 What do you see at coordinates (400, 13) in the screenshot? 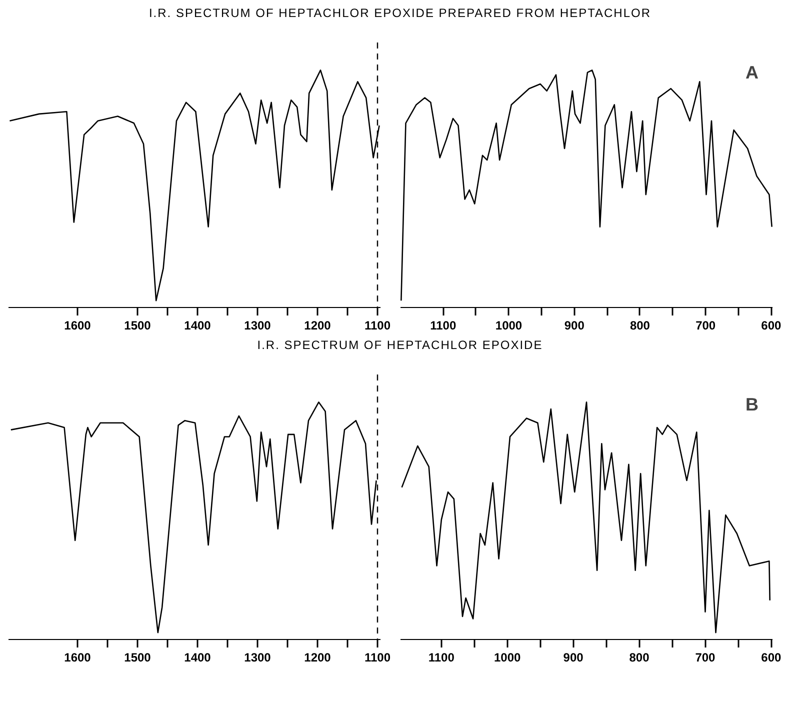
I see `chart-title: I.R. SPECTRUM OF HEPTACHLOR EPOXIDE PREPARED FROM HEPTACHLOR` at bounding box center [400, 13].